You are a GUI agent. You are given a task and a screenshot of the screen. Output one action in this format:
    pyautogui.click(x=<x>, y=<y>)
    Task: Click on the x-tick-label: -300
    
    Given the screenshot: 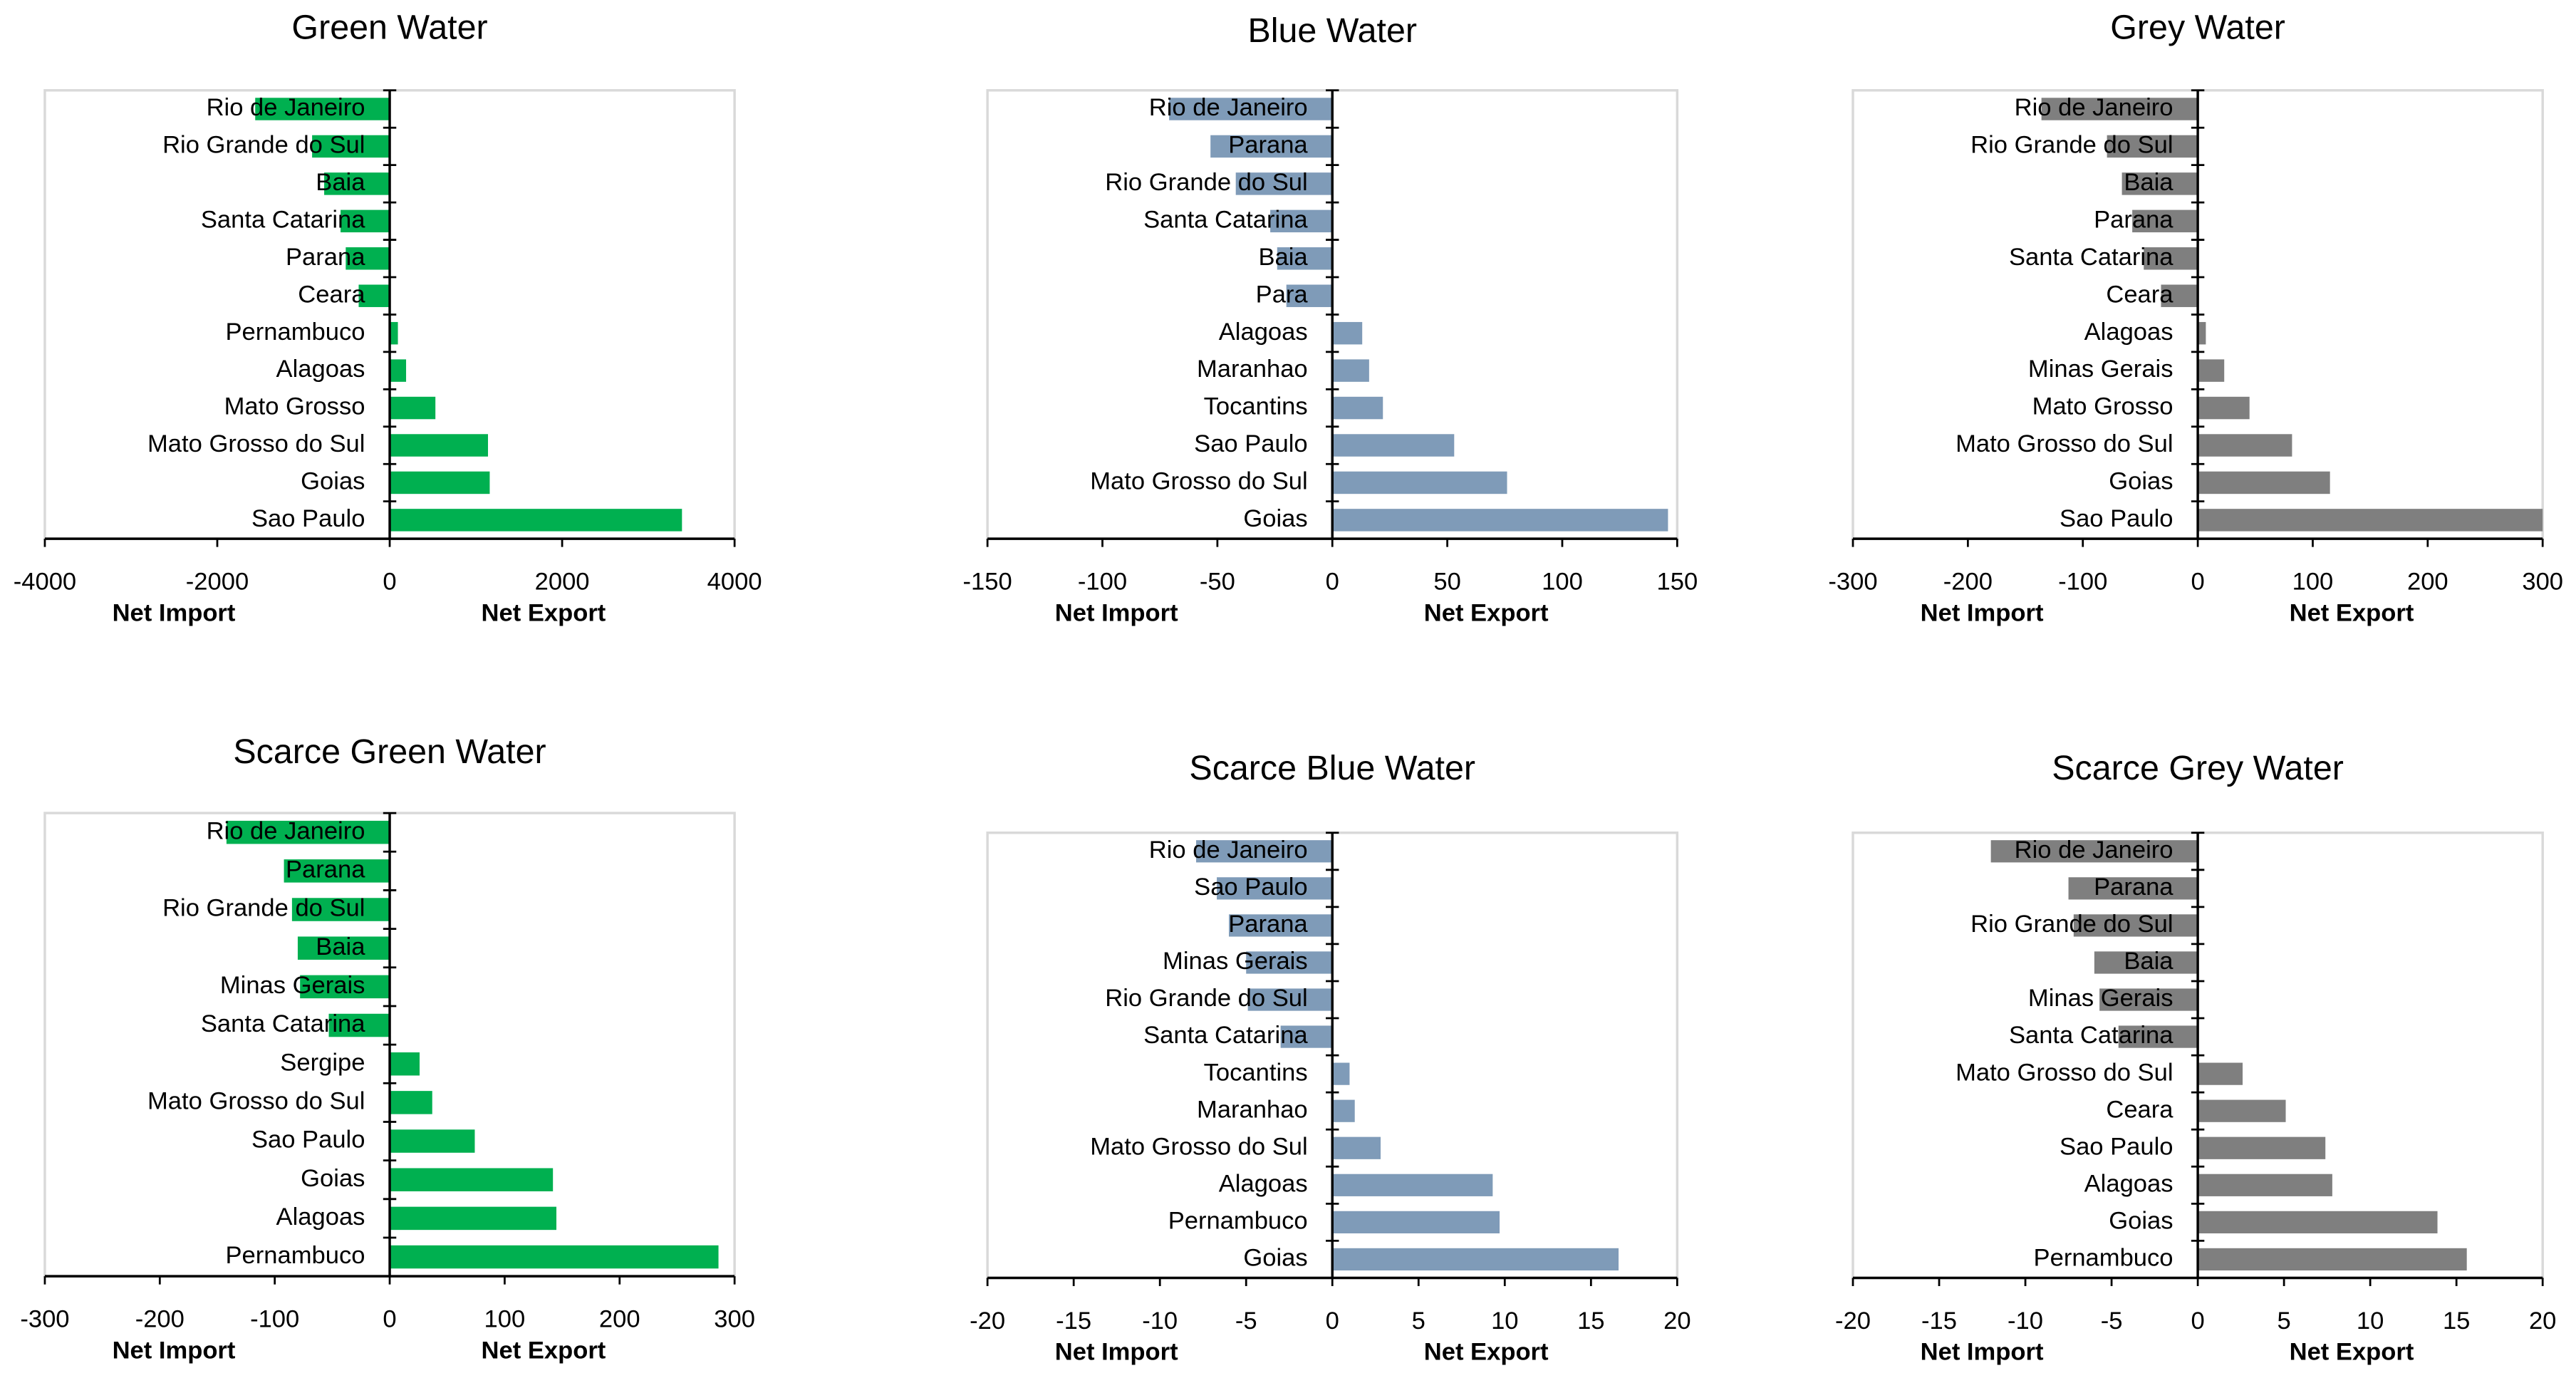 What is the action you would take?
    pyautogui.click(x=44, y=1319)
    